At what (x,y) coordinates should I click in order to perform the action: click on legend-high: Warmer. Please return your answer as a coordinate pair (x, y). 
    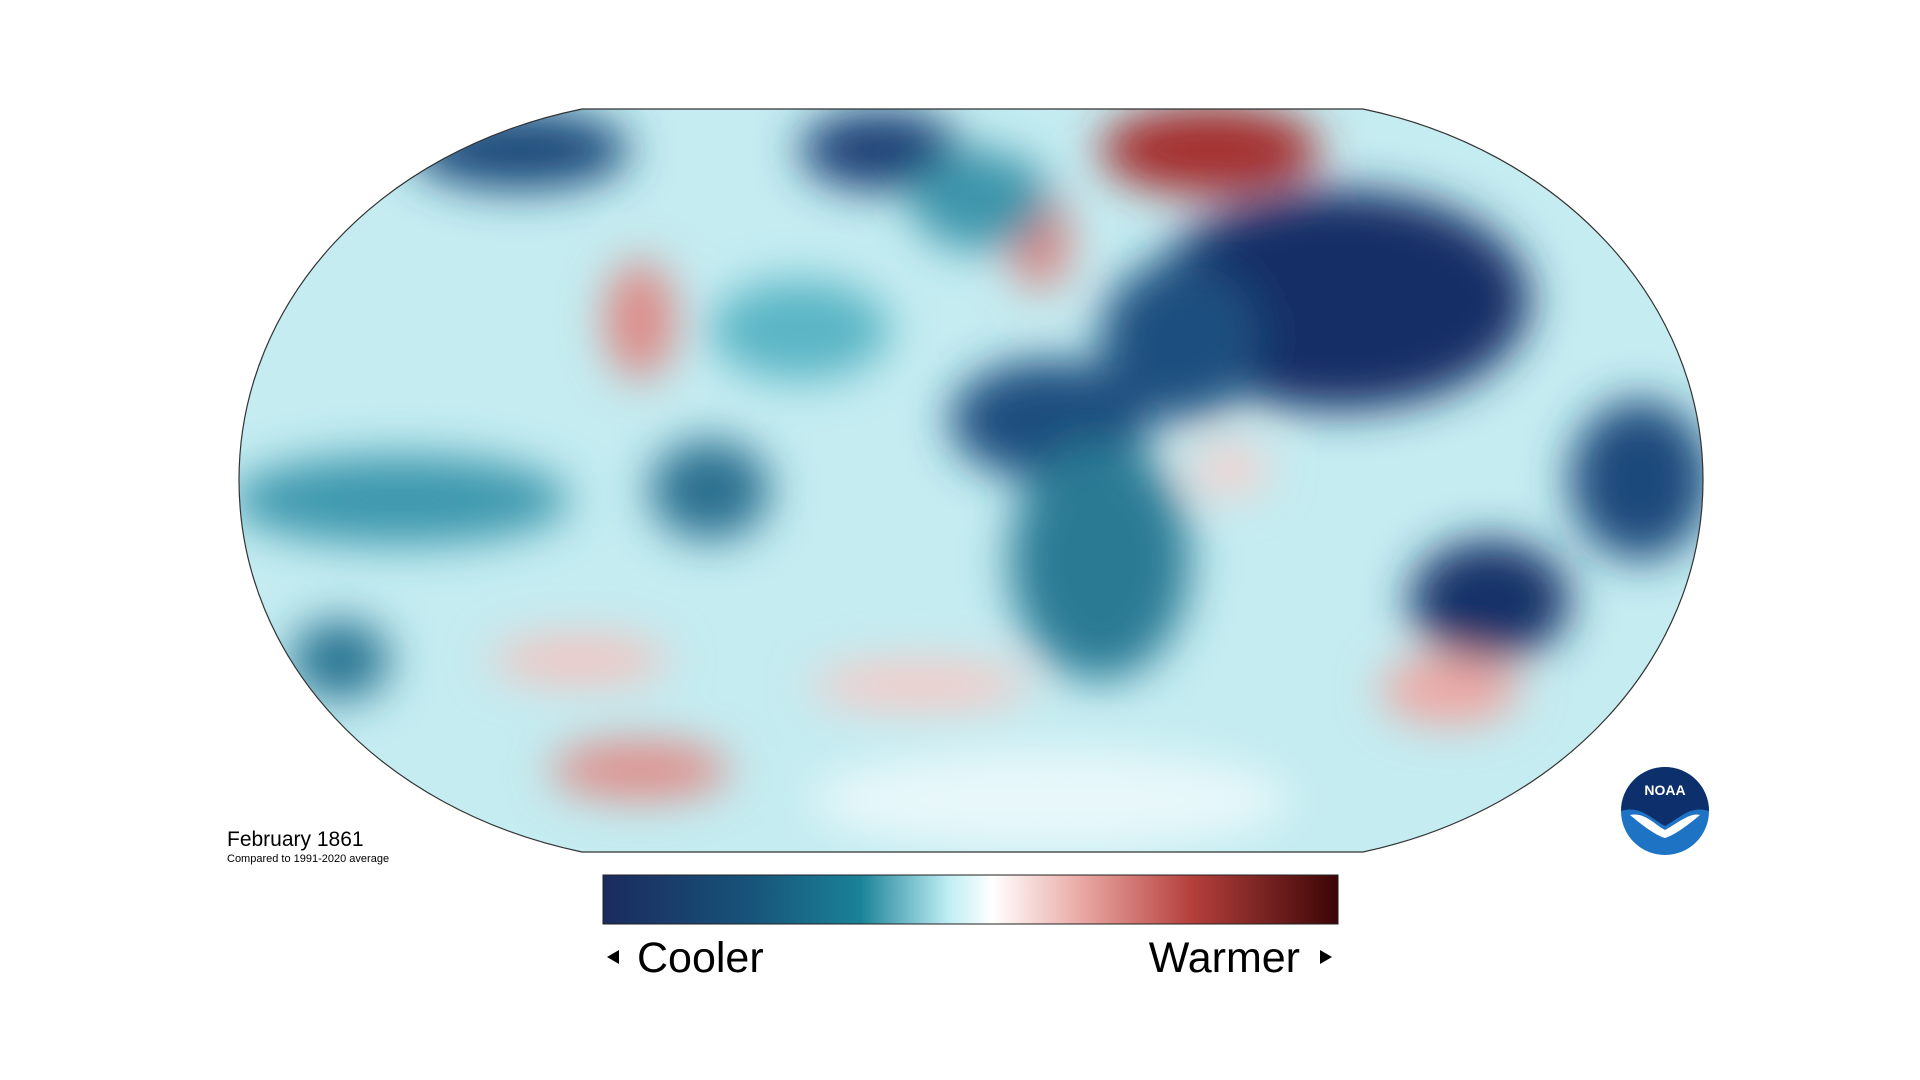
    Looking at the image, I should click on (1224, 958).